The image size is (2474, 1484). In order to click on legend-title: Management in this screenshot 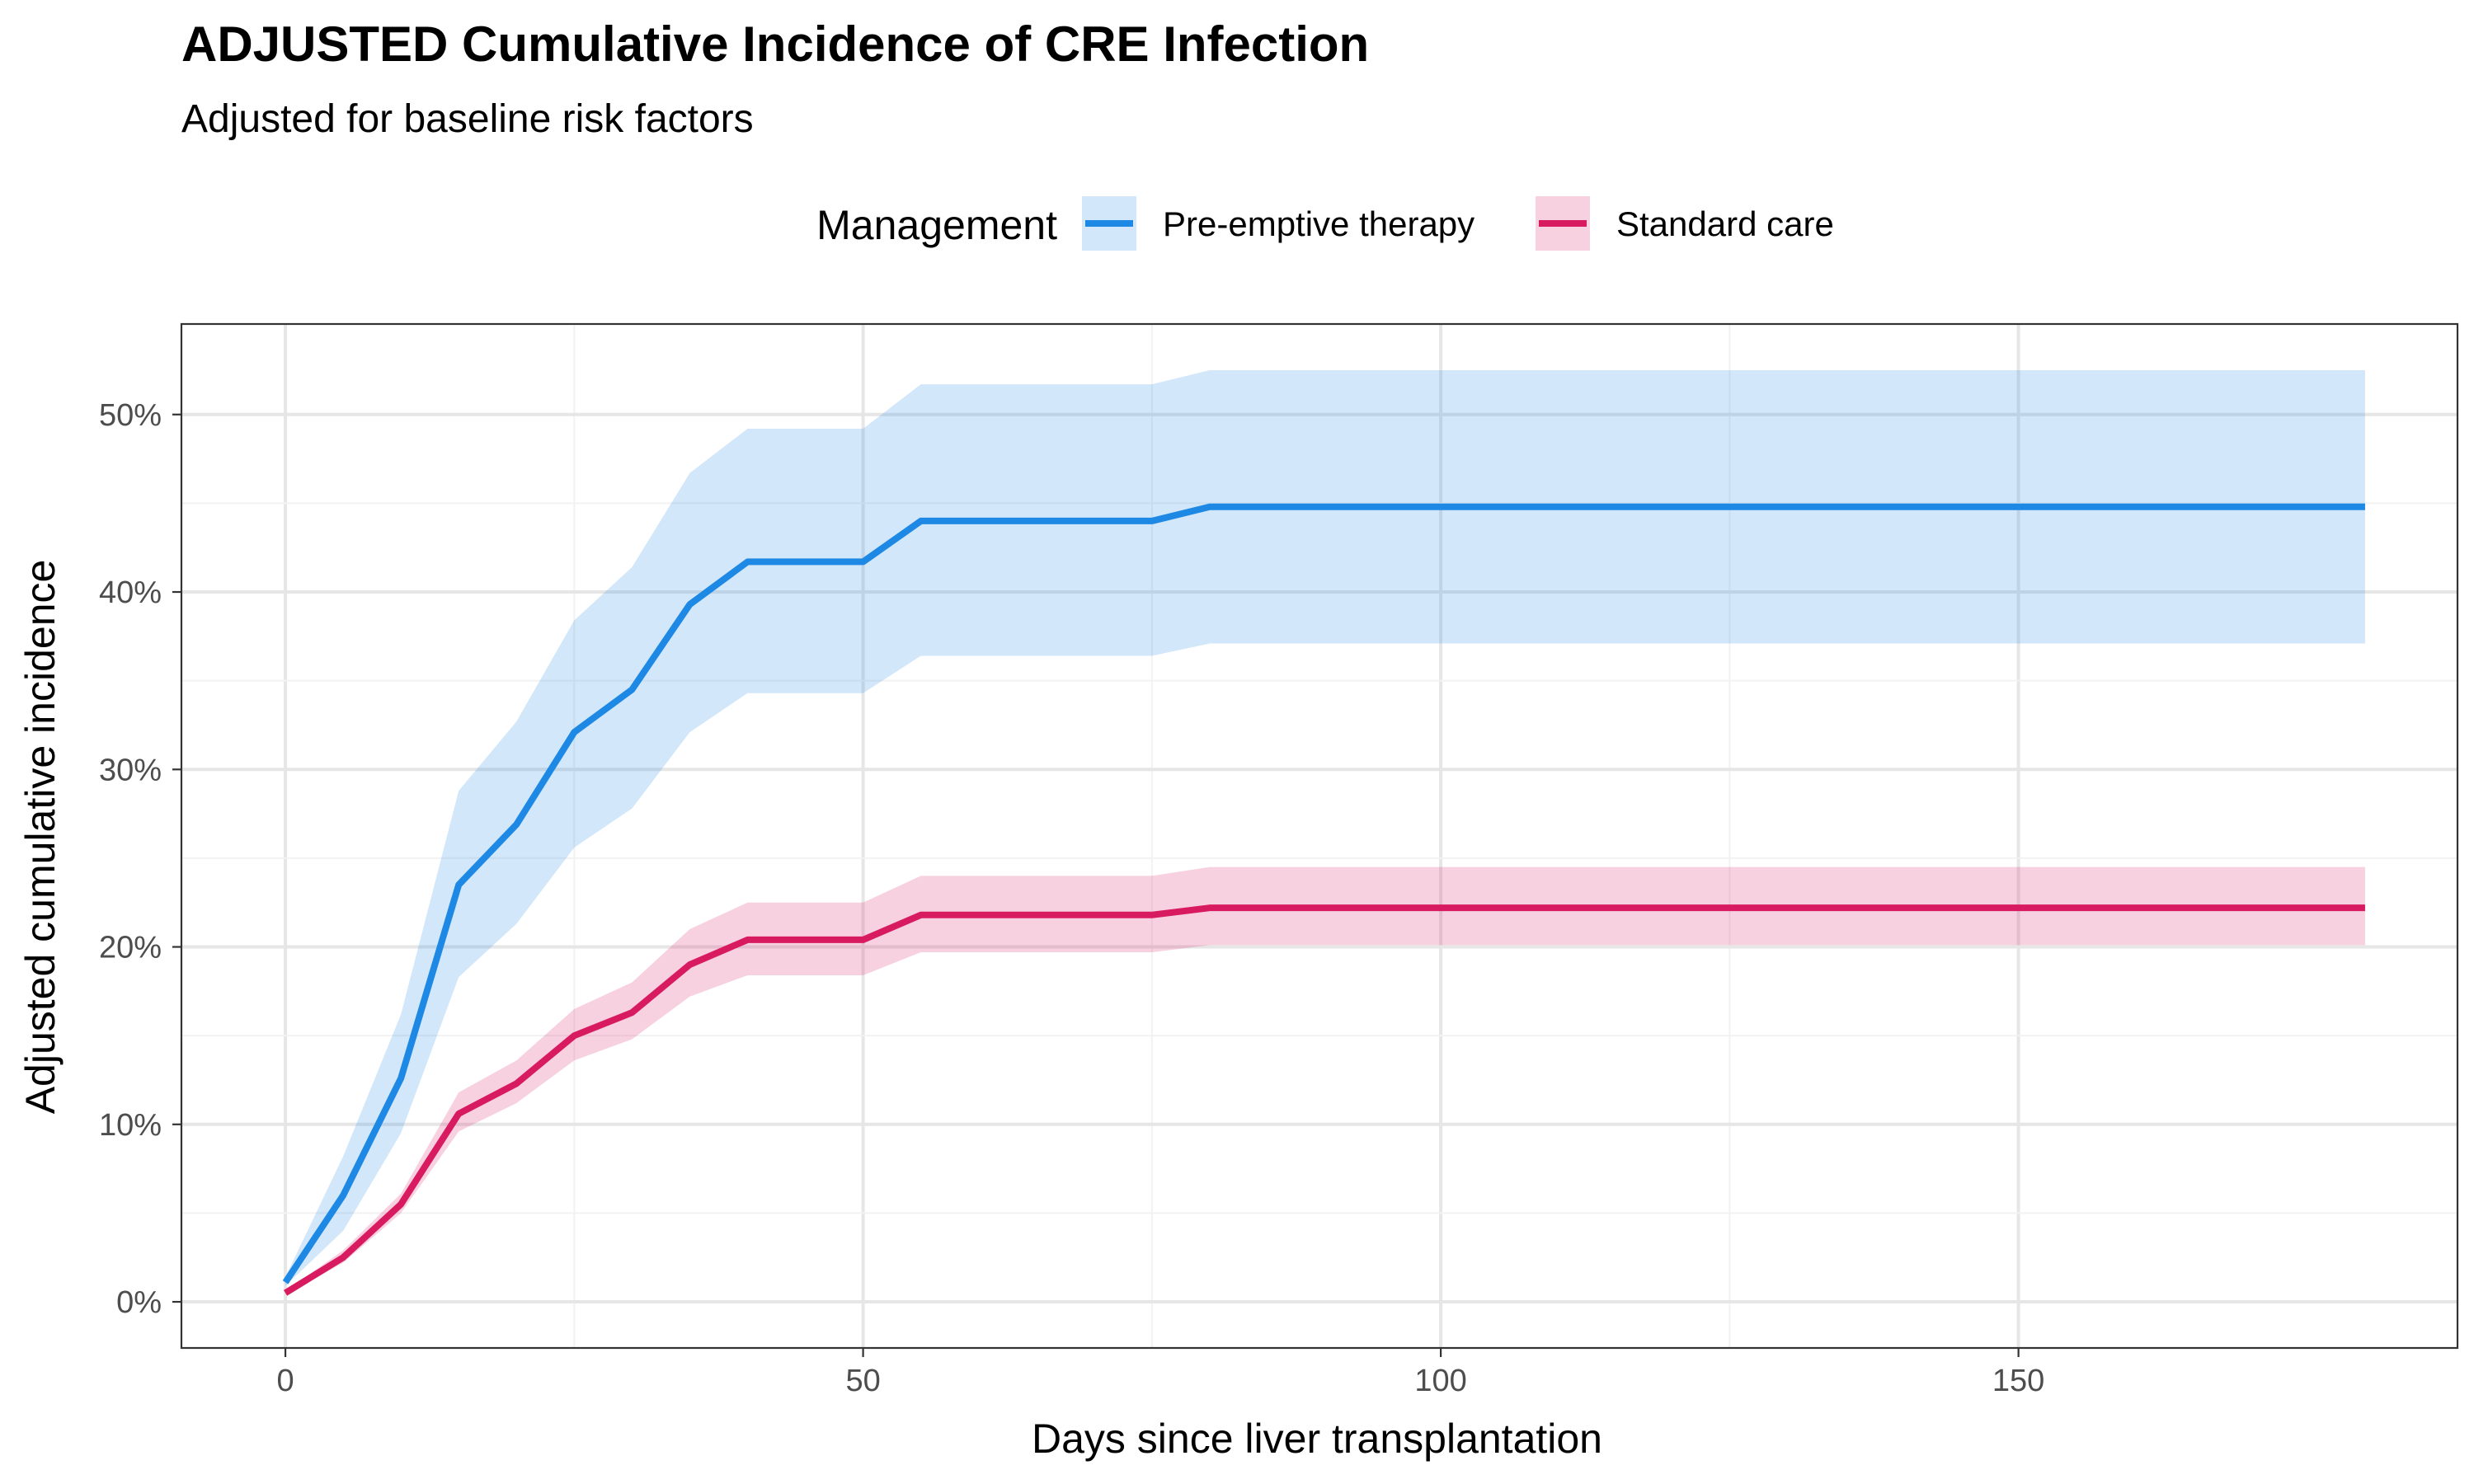, I will do `click(936, 225)`.